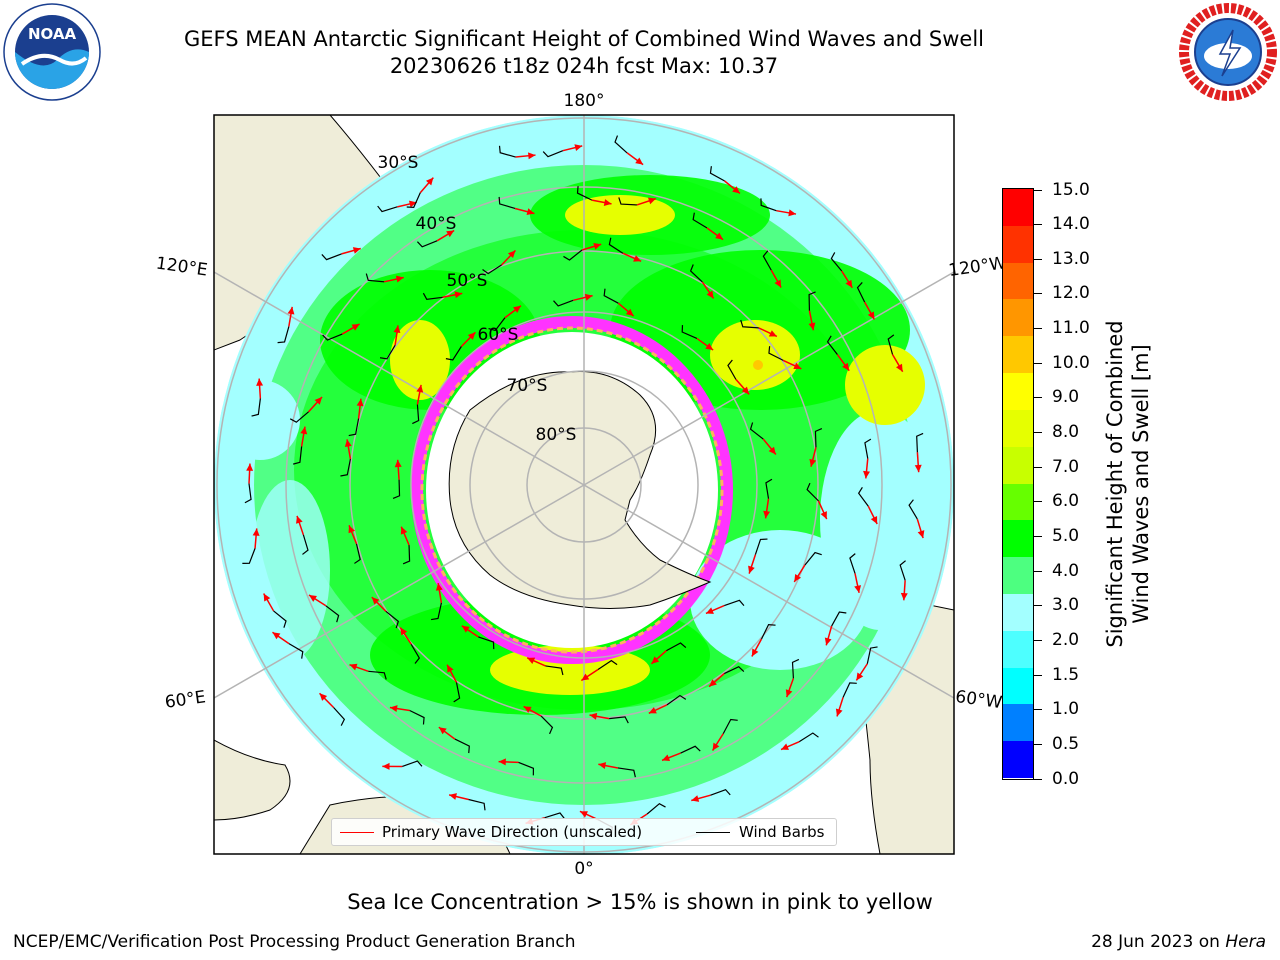 This screenshot has height=960, width=1280. What do you see at coordinates (1245, 942) in the screenshot?
I see `footer-machine: Hera` at bounding box center [1245, 942].